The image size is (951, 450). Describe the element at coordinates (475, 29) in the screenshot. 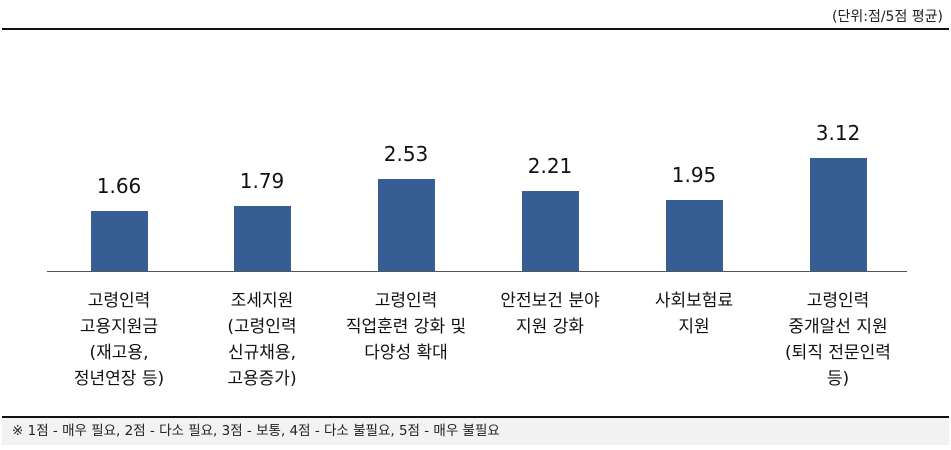

I see `top-rule` at that location.